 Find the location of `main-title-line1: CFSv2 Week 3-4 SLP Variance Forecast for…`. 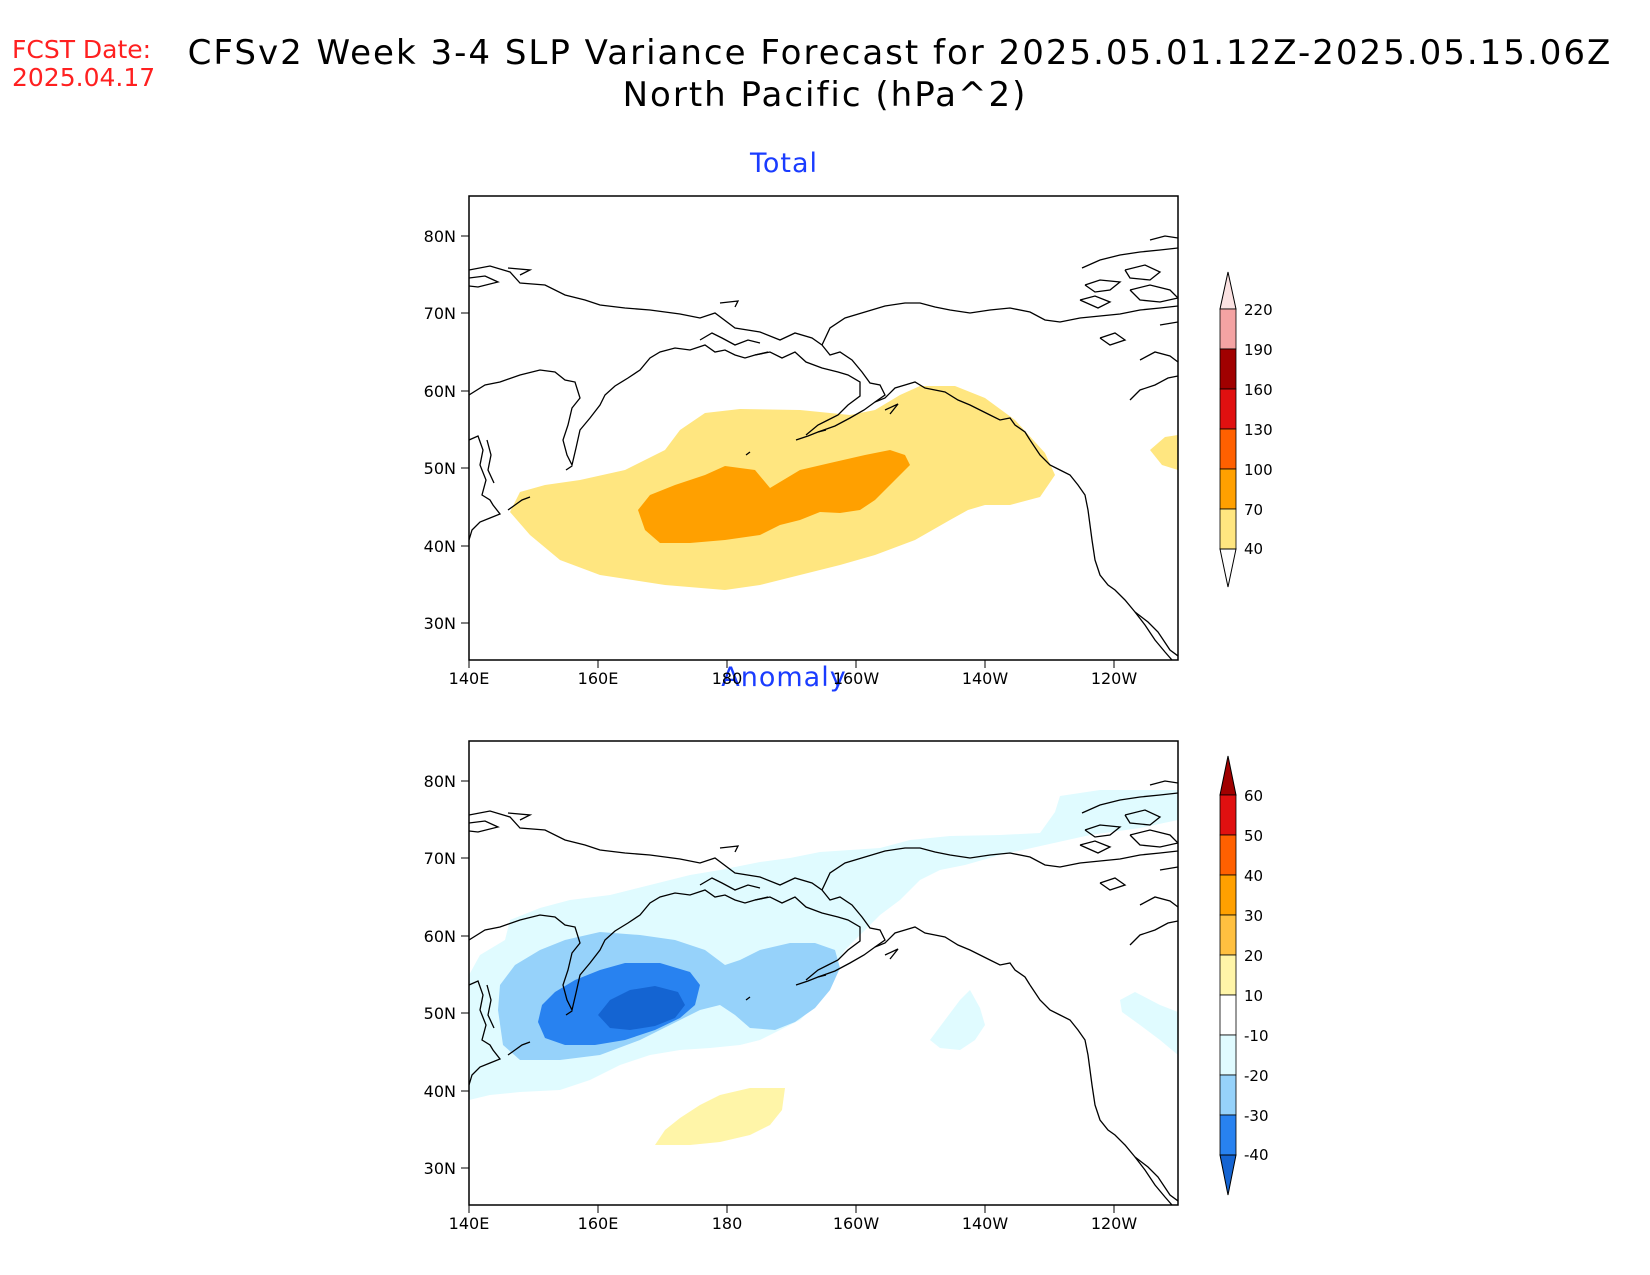

main-title-line1: CFSv2 Week 3-4 SLP Variance Forecast for… is located at coordinates (900, 53).